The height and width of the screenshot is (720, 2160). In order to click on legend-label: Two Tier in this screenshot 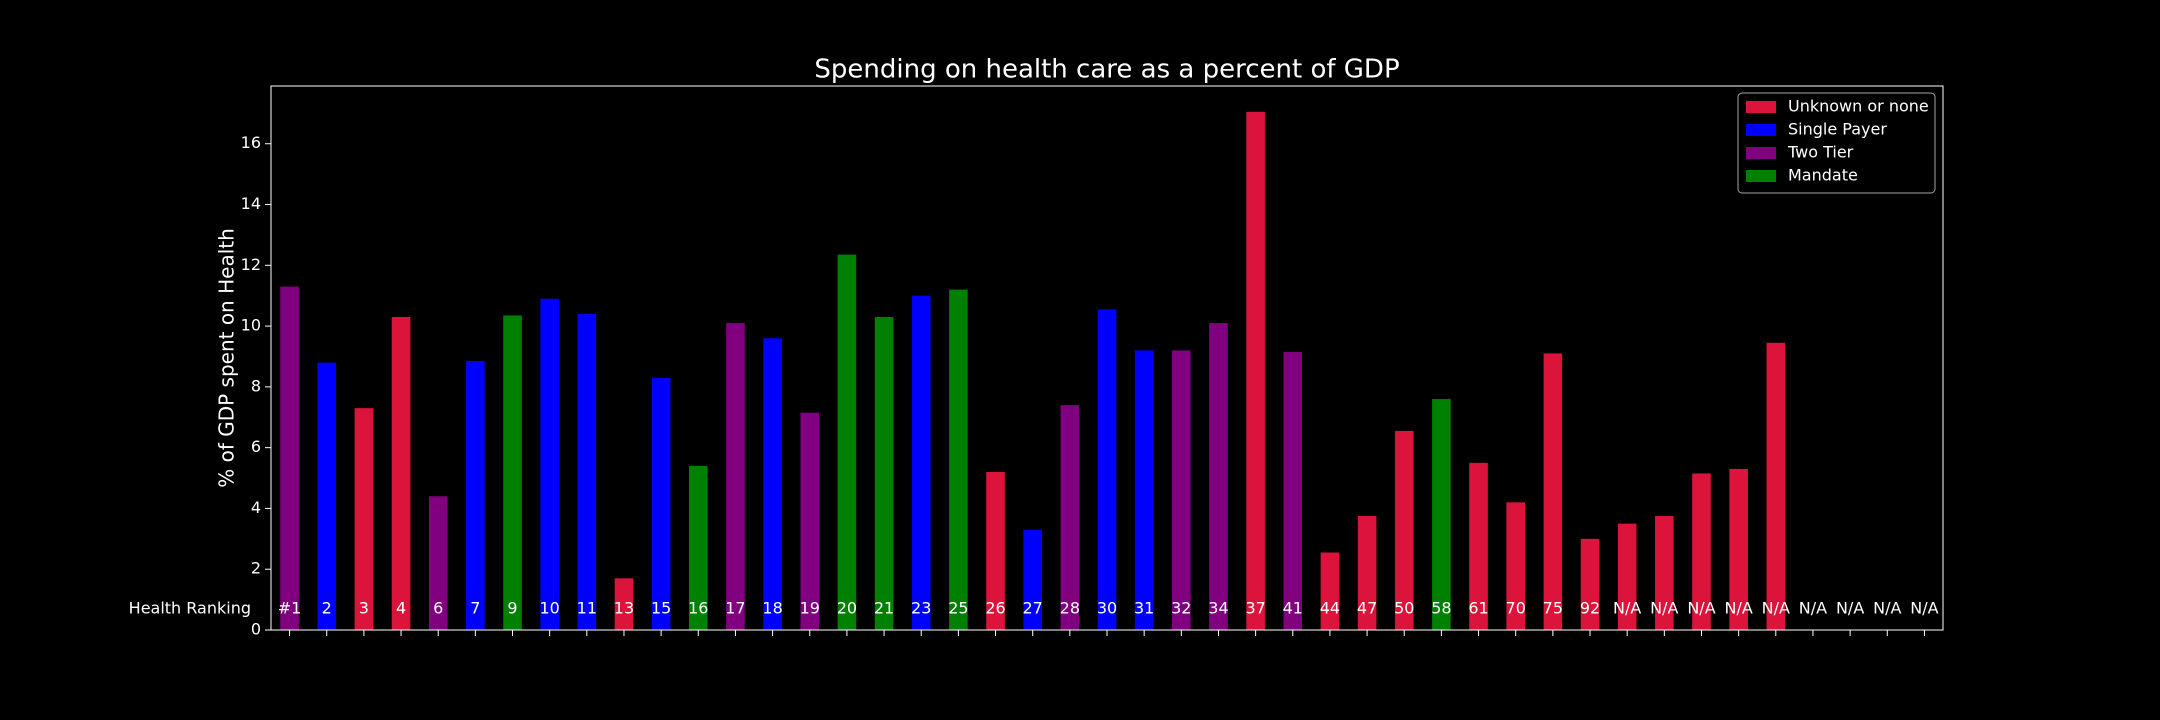, I will do `click(1820, 152)`.